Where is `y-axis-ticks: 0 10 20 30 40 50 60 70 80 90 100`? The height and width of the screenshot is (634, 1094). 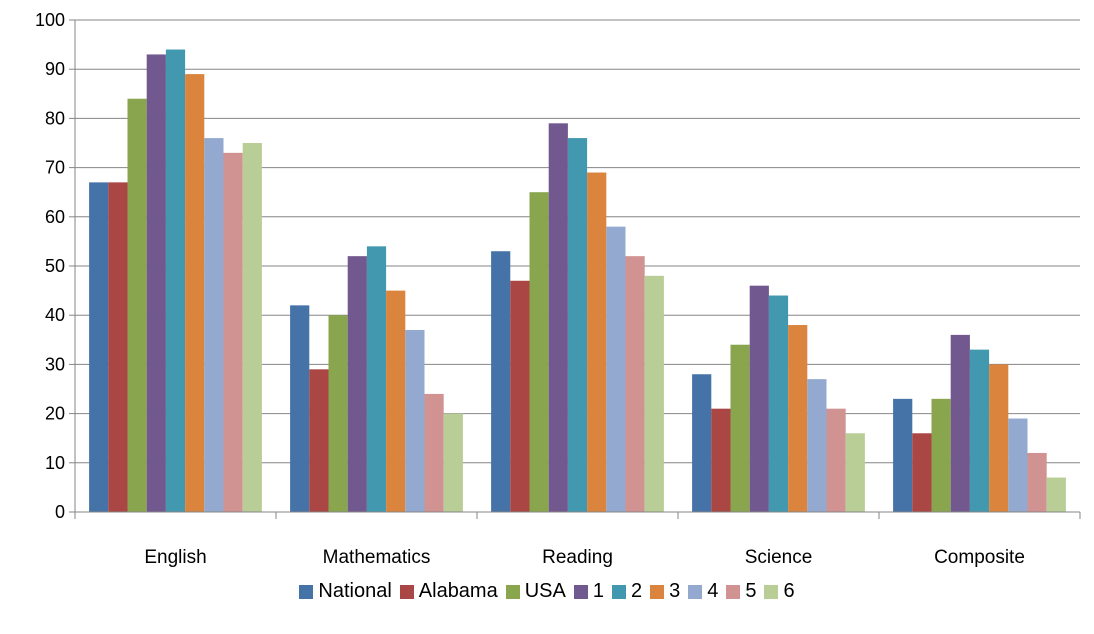
y-axis-ticks: 0 10 20 30 40 50 60 70 80 90 100 is located at coordinates (55, 266).